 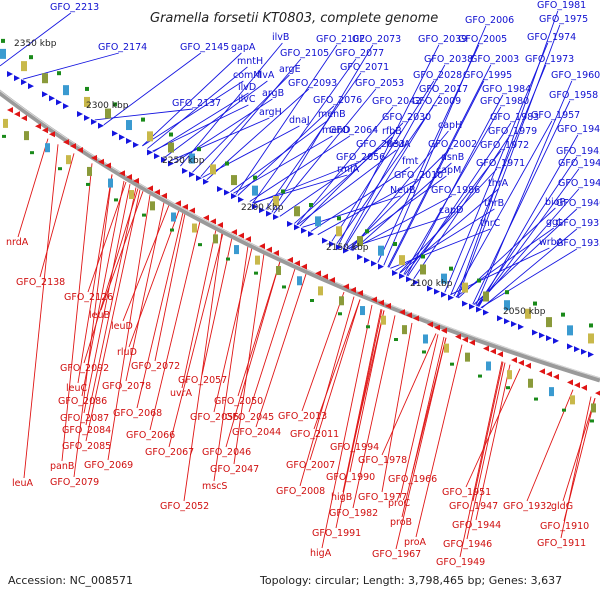 I want to click on reverse-gene-label: GFO_1966, so click(x=412, y=479).